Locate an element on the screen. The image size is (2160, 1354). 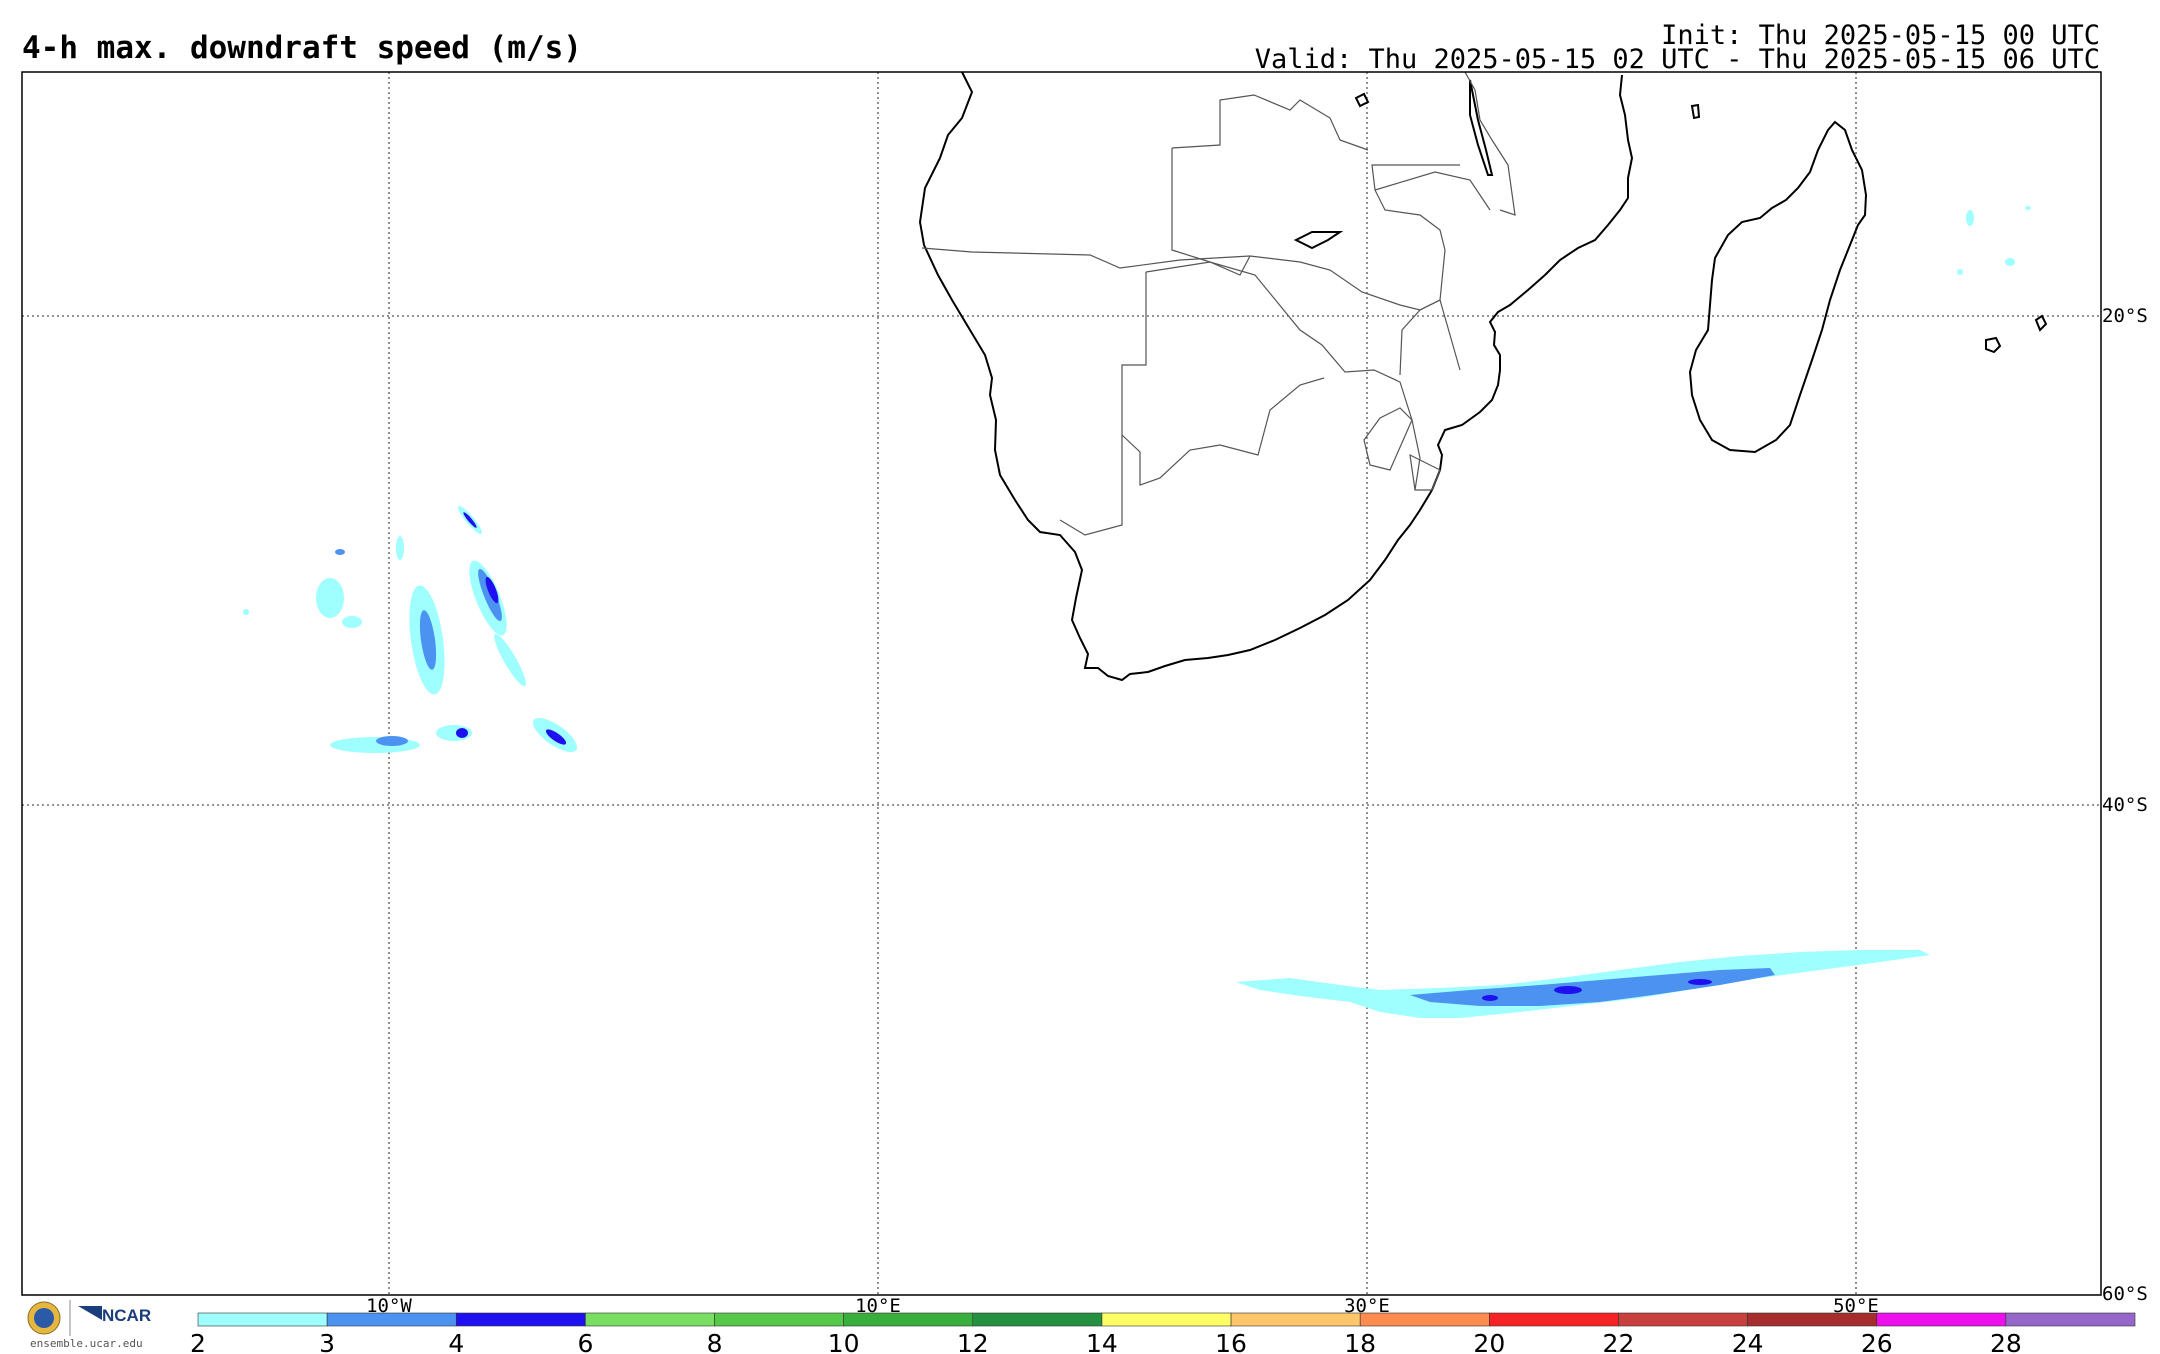
lake-kariba is located at coordinates (1318, 240).